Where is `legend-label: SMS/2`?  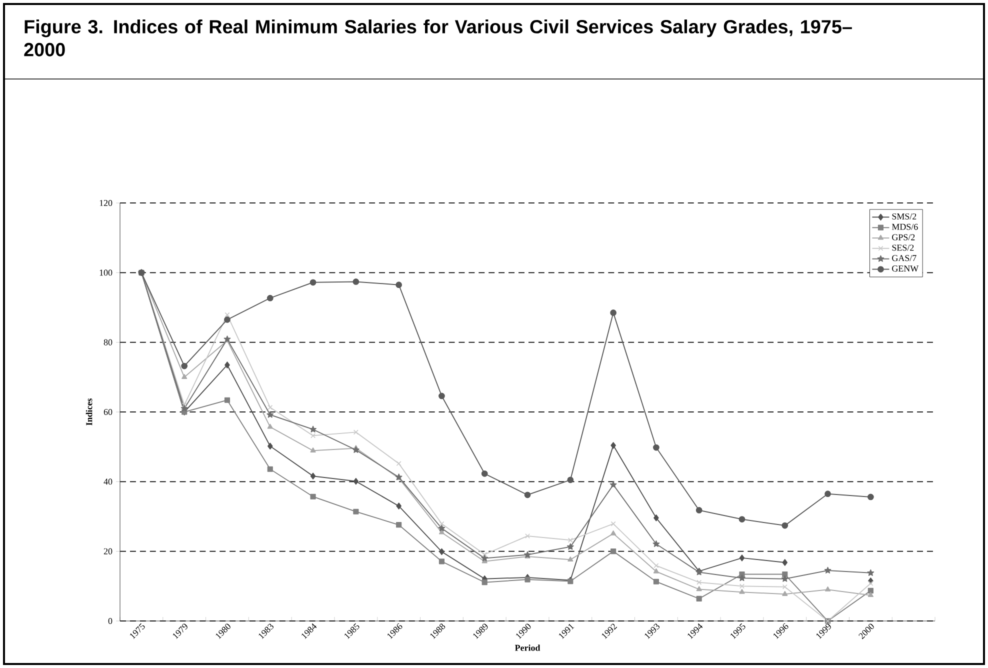
legend-label: SMS/2 is located at coordinates (904, 216).